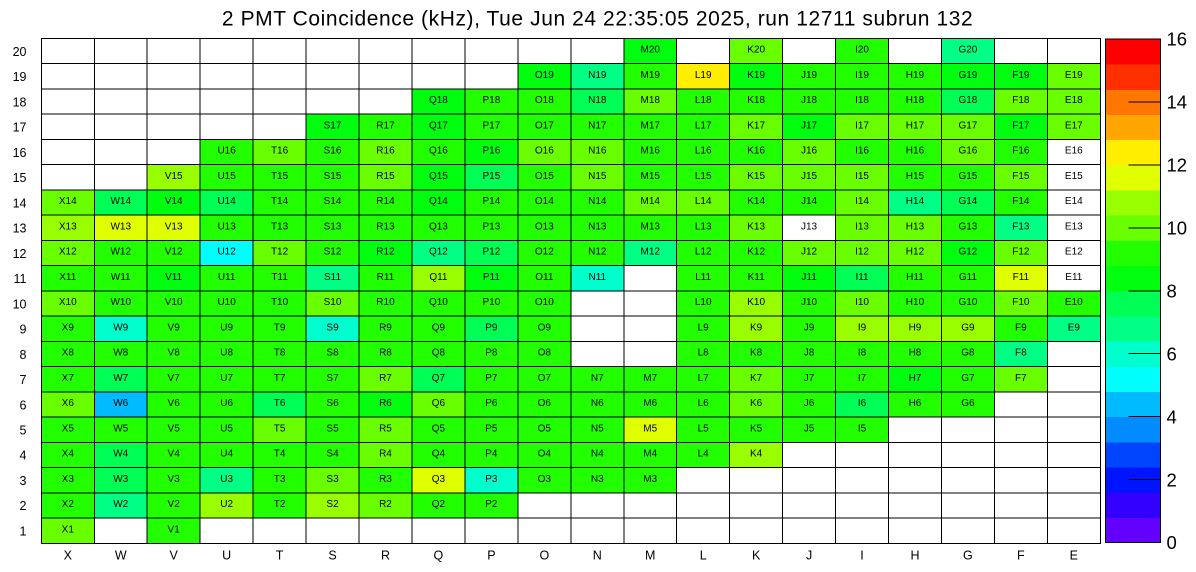 The width and height of the screenshot is (1196, 572). I want to click on color-scale-tick-label: 6, so click(1172, 353).